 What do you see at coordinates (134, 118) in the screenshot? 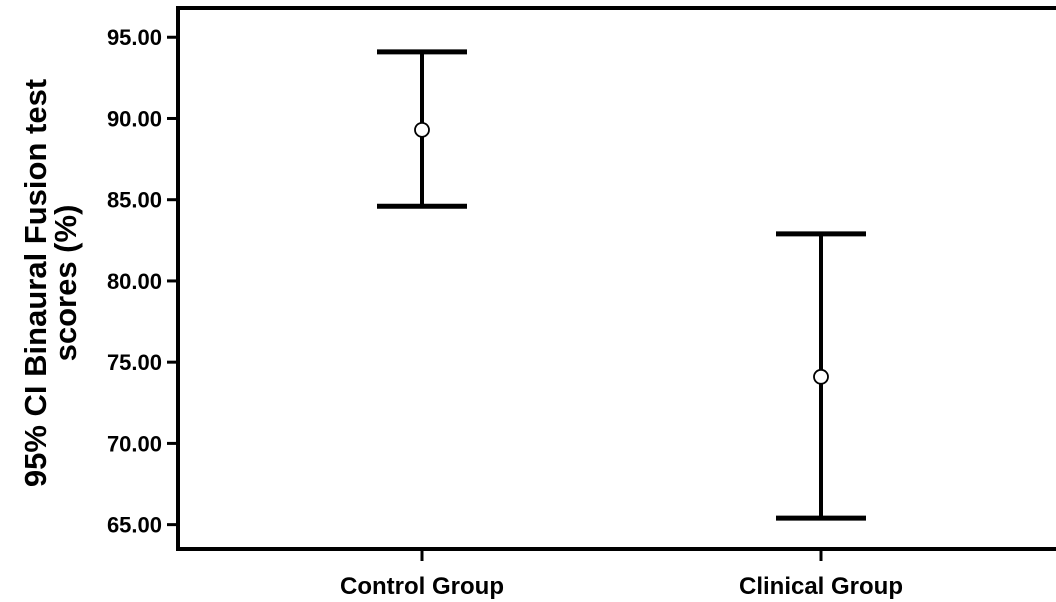
I see `y-tick-label: 90.00` at bounding box center [134, 118].